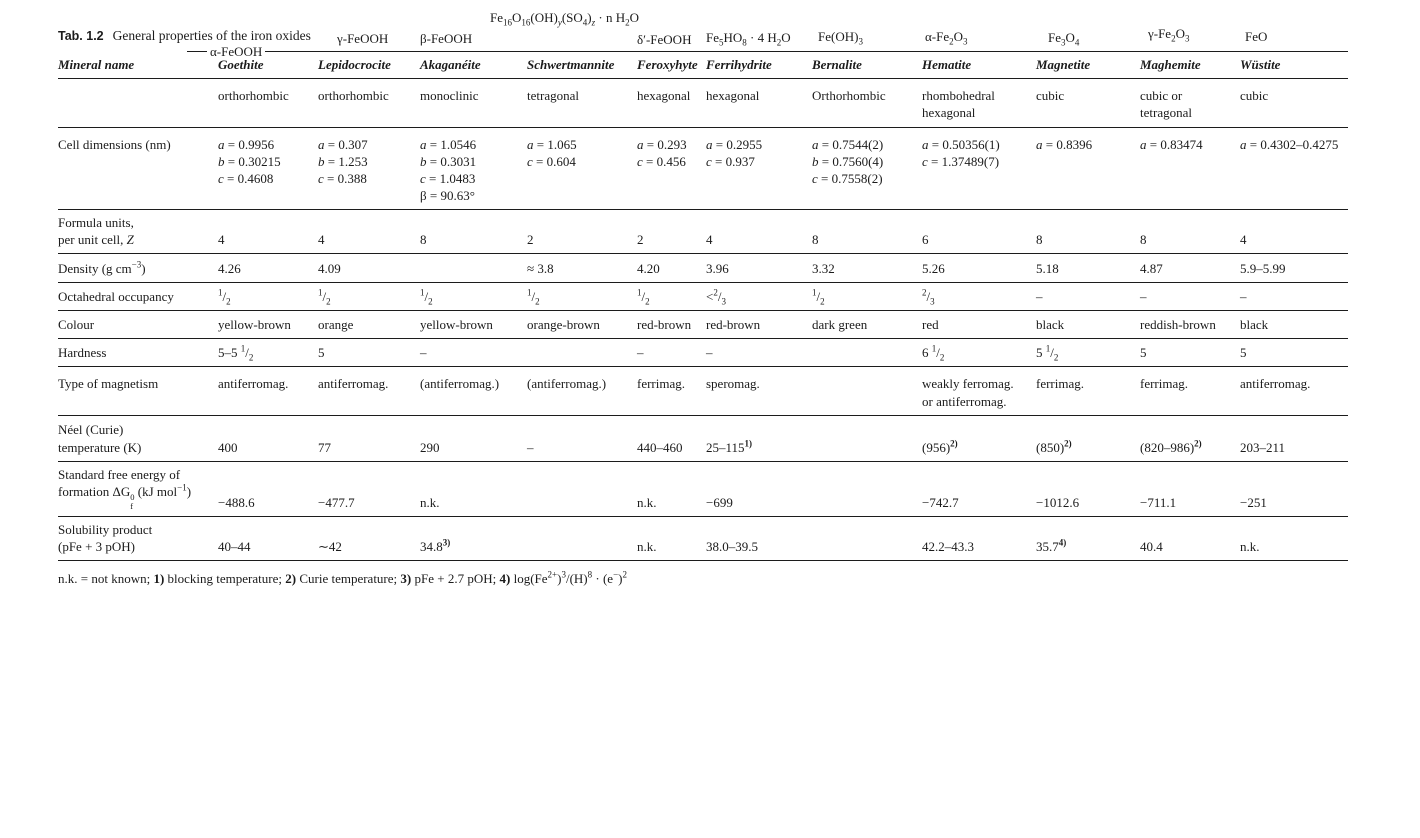 The width and height of the screenshot is (1420, 838). What do you see at coordinates (108, 384) in the screenshot?
I see `row-label: Type of magnetism` at bounding box center [108, 384].